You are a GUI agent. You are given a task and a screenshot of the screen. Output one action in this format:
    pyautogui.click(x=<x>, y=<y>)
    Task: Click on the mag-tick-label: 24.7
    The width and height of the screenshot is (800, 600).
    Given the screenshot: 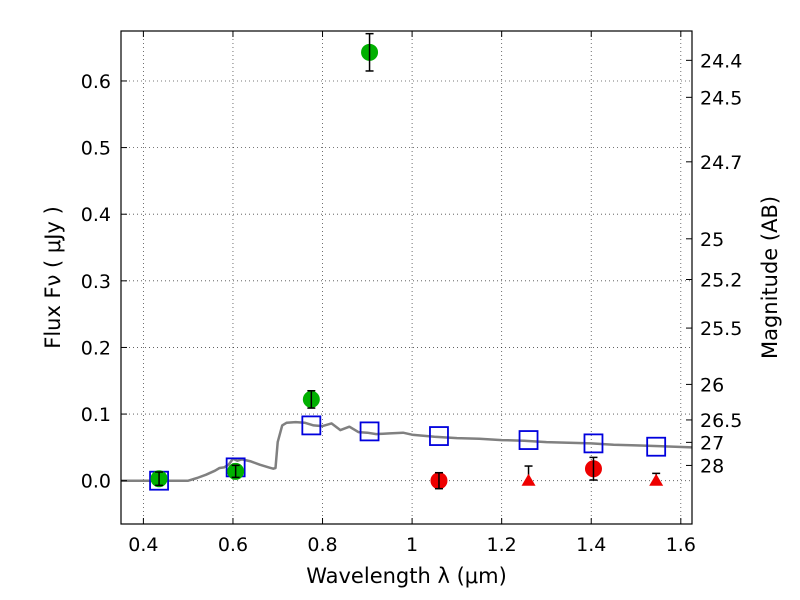 What is the action you would take?
    pyautogui.click(x=721, y=163)
    